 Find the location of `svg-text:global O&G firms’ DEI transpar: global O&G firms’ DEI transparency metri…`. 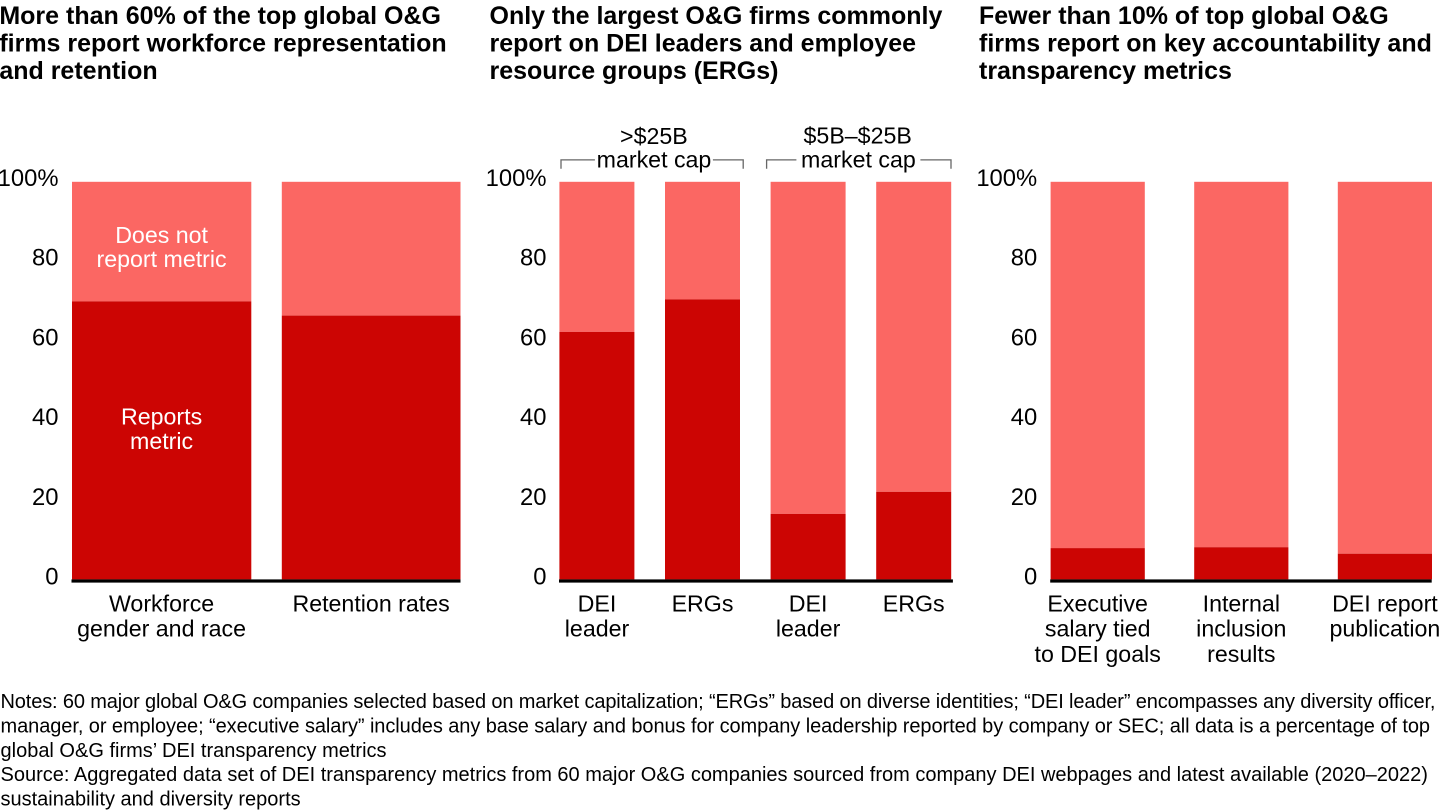

svg-text:global O&G firms’ DEI transpar: global O&G firms’ DEI transparency metri… is located at coordinates (194, 751).